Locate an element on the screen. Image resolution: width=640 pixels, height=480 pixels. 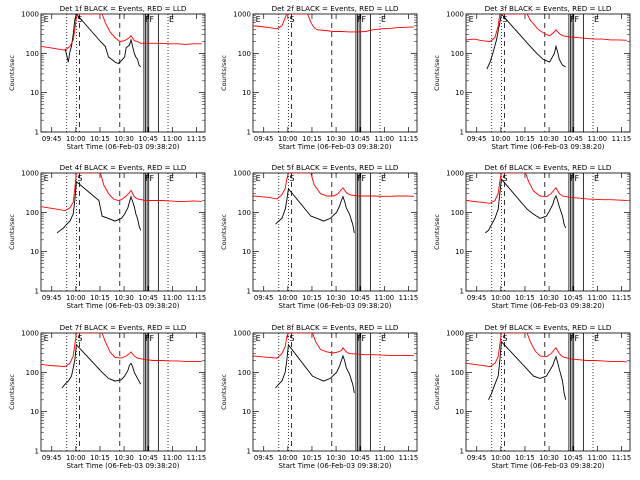
chart-title: Det 7f BLACK = Events, RED = LLD is located at coordinates (123, 327).